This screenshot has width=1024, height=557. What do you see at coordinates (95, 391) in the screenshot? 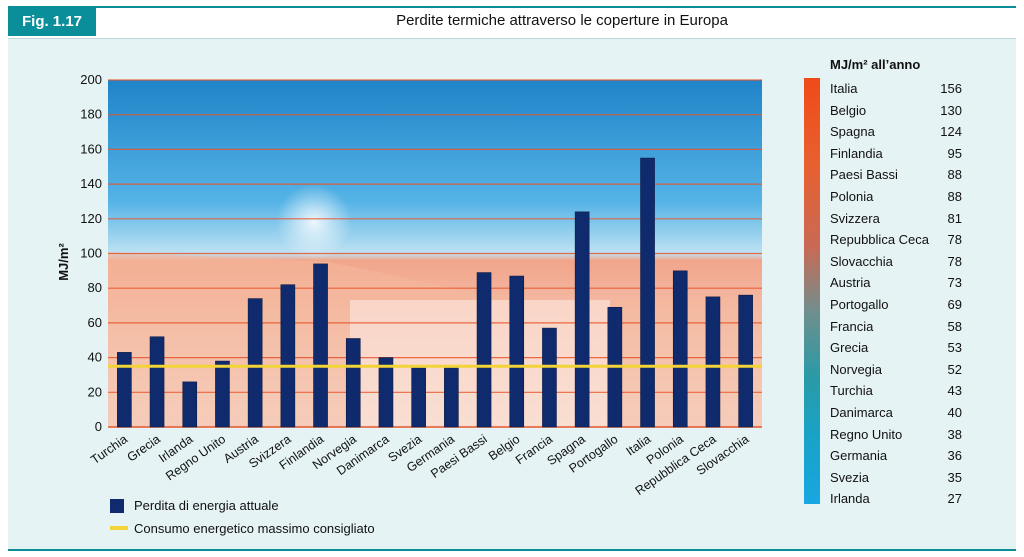
I see `y-tick-label: 20` at bounding box center [95, 391].